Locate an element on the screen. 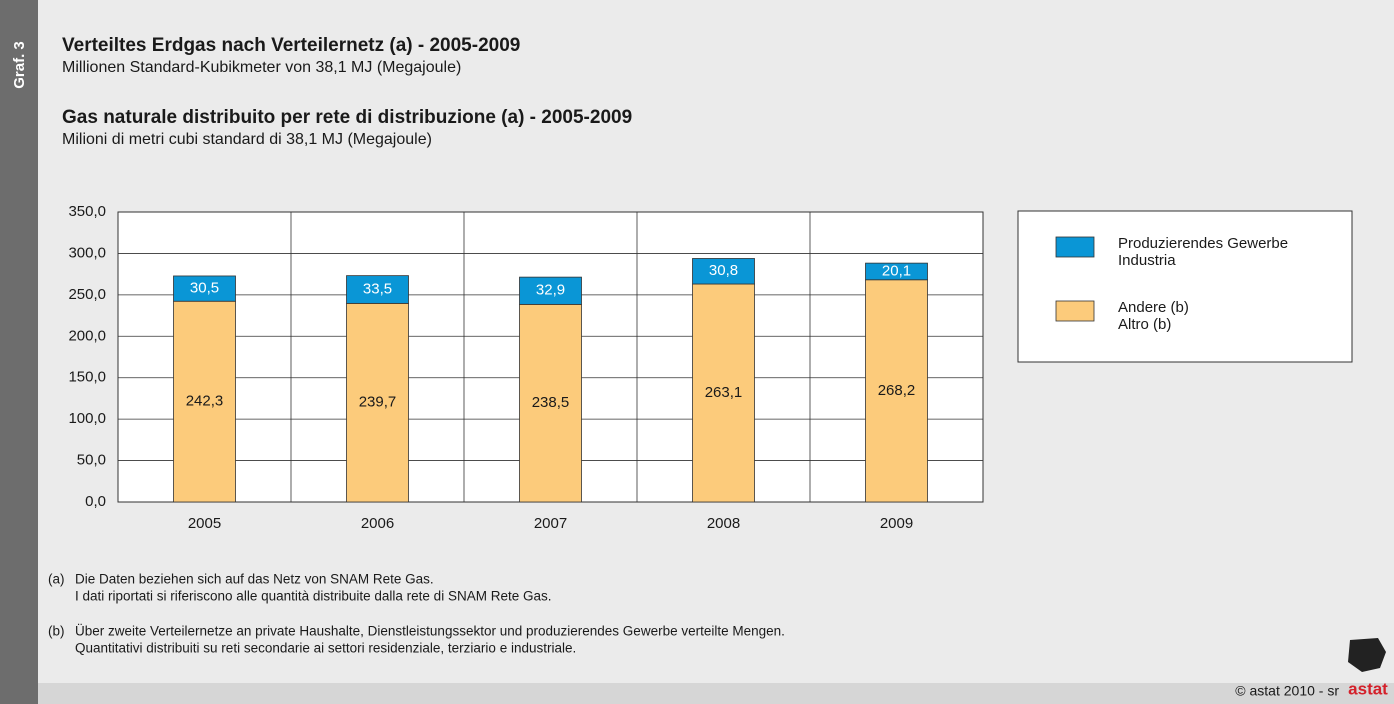 This screenshot has height=704, width=1394. x-tick-label: 2007 is located at coordinates (550, 523).